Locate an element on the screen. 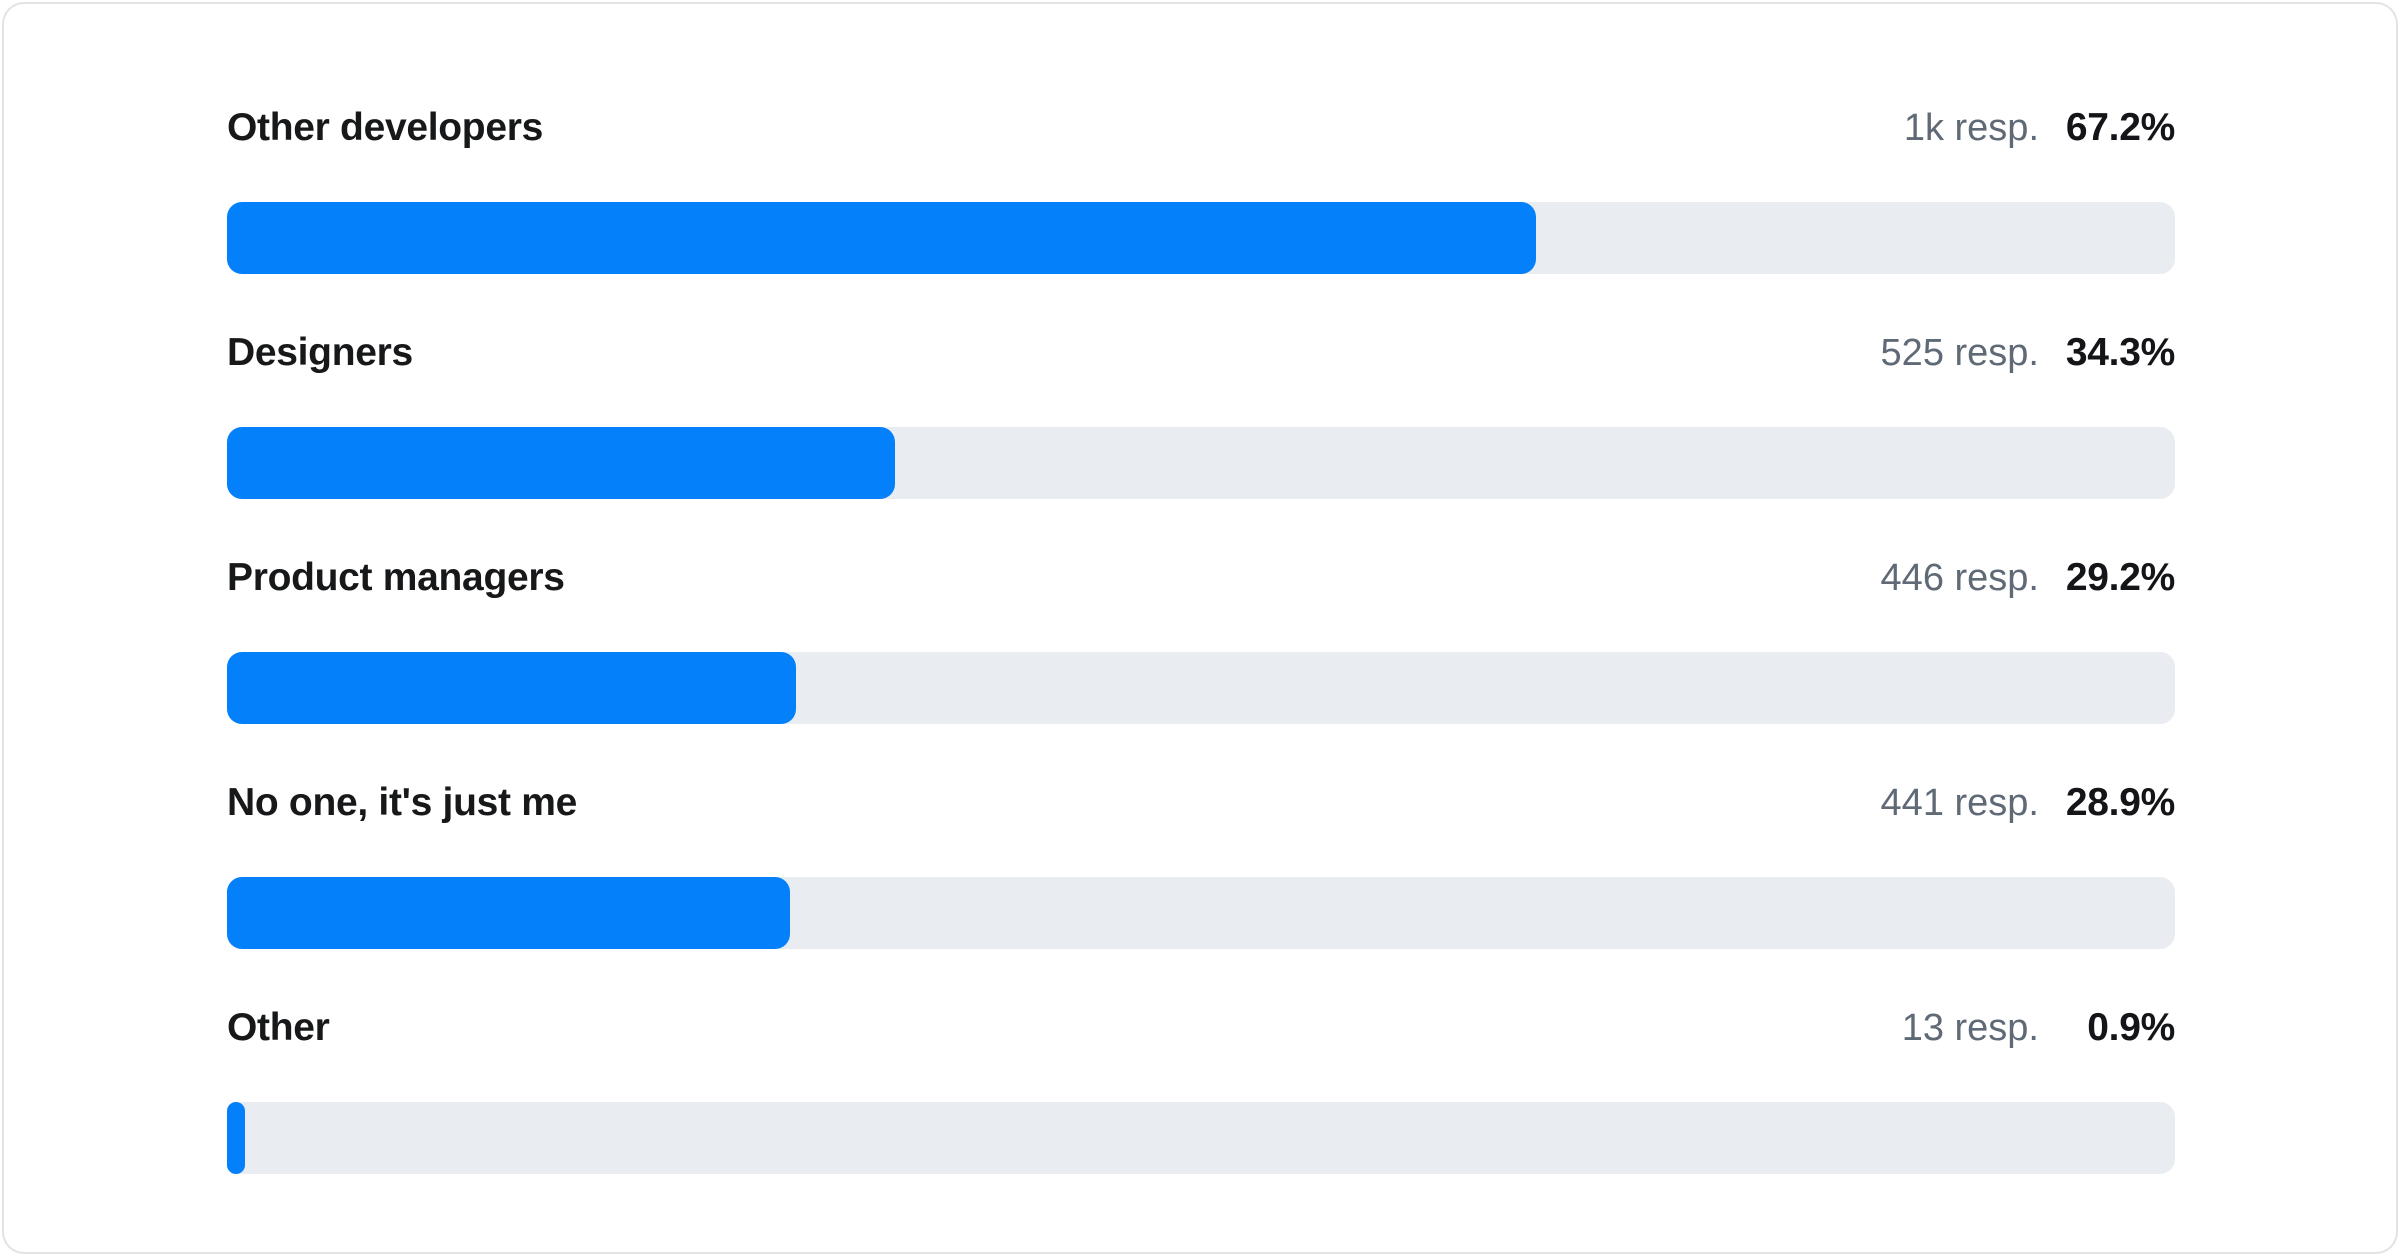 Image resolution: width=2400 pixels, height=1256 pixels. response-count: 13 resp. is located at coordinates (1970, 1028).